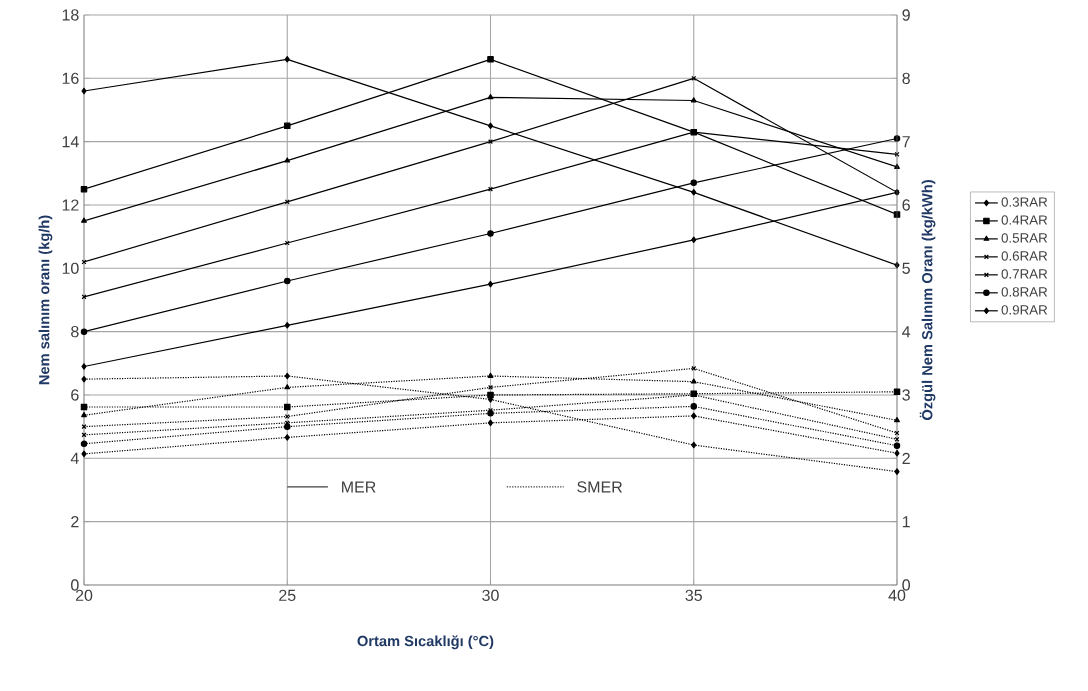 This screenshot has height=691, width=1088. I want to click on y-tick-label: 4, so click(74, 458).